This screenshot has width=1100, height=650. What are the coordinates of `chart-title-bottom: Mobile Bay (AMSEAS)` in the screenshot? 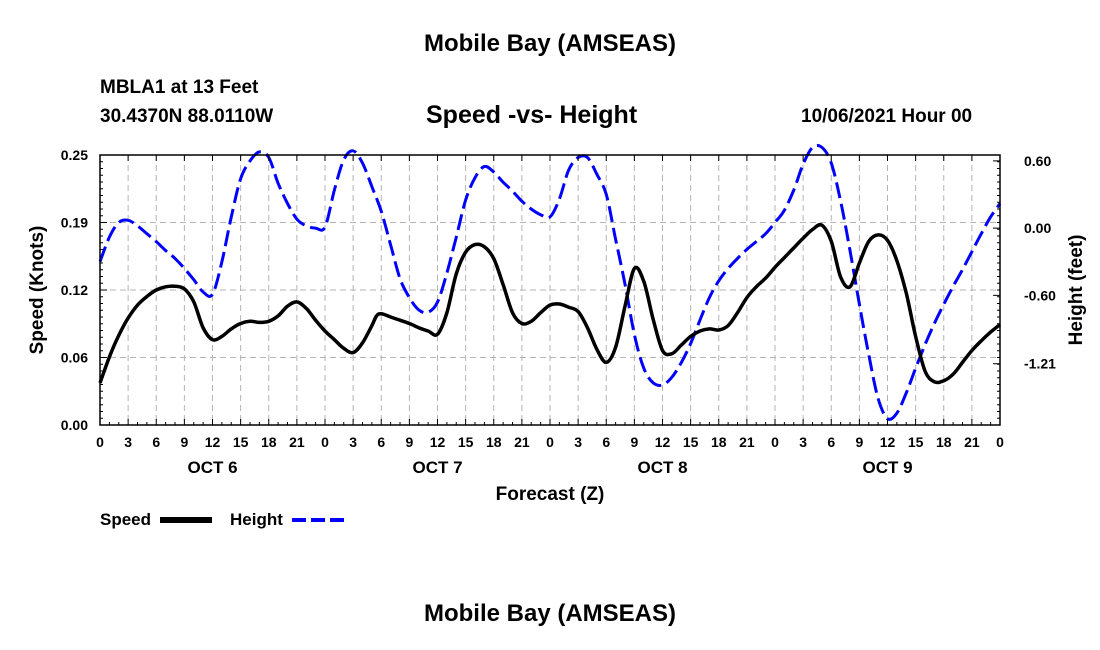 It's located at (550, 613).